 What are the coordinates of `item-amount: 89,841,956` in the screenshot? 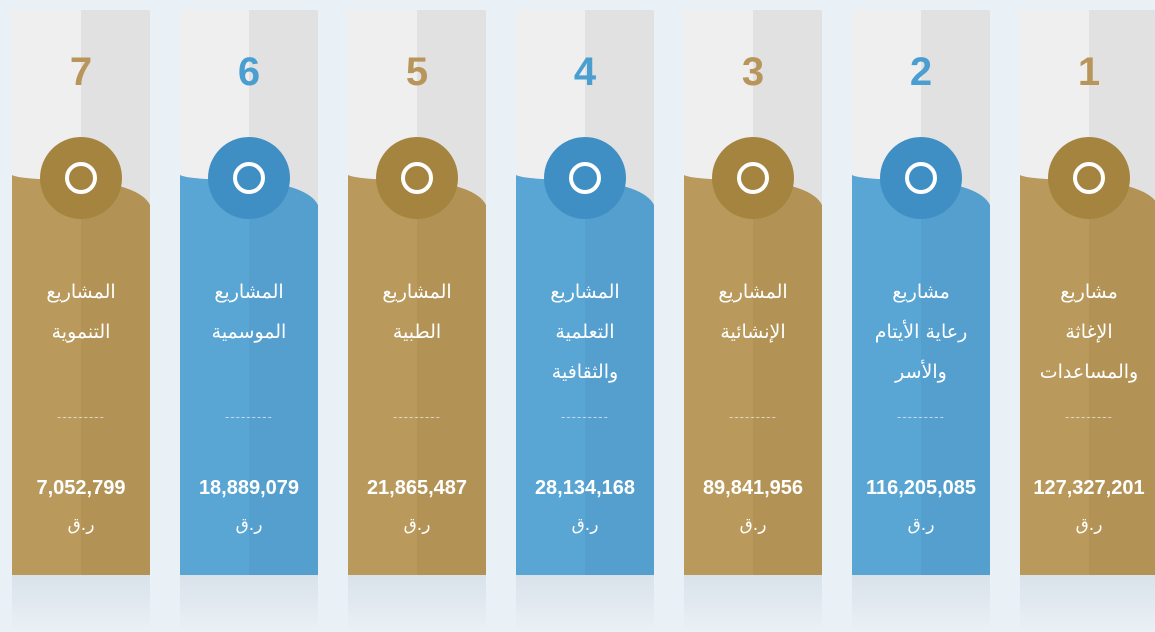 It's located at (753, 488).